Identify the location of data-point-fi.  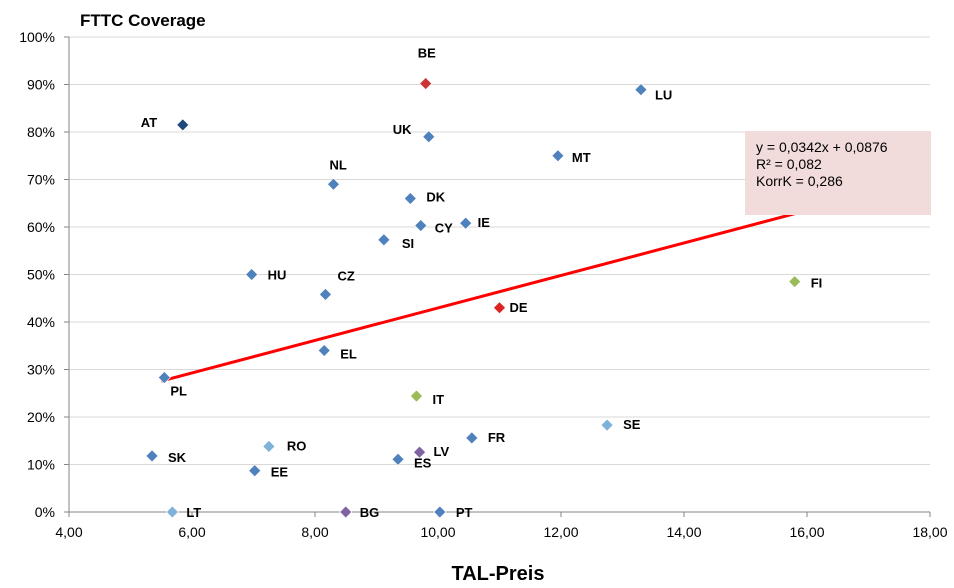
(795, 282).